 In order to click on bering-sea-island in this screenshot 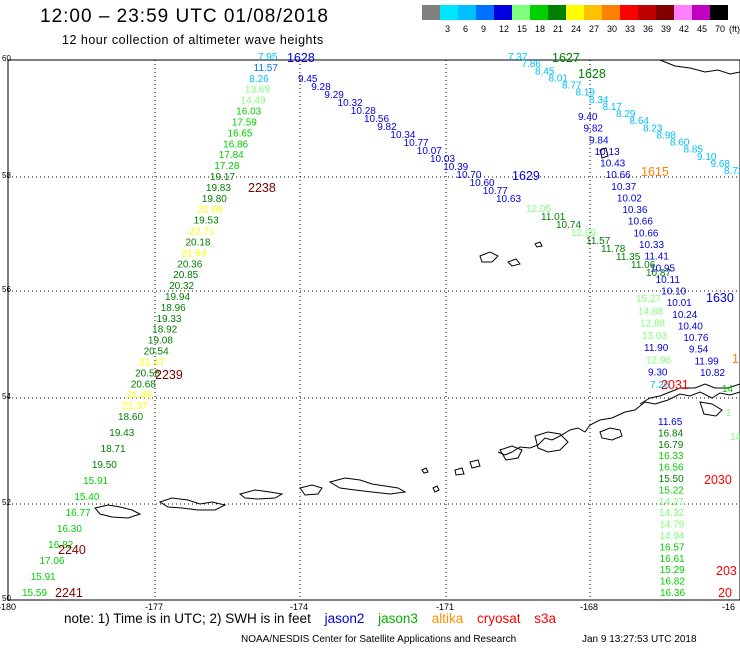, I will do `click(430, 480)`.